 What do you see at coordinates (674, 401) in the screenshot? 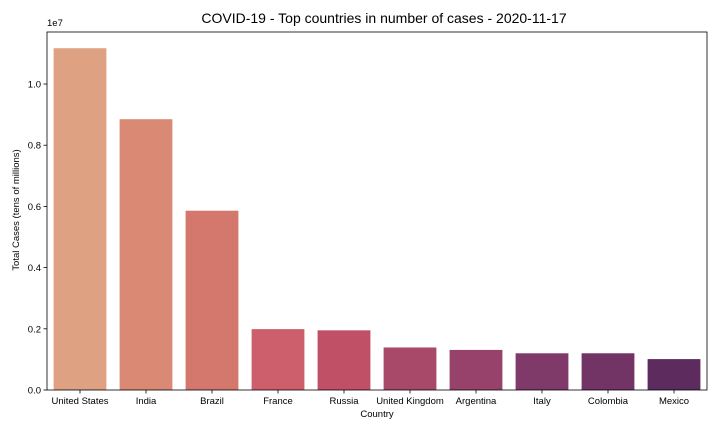
I see `x-tick-label: Mexico` at bounding box center [674, 401].